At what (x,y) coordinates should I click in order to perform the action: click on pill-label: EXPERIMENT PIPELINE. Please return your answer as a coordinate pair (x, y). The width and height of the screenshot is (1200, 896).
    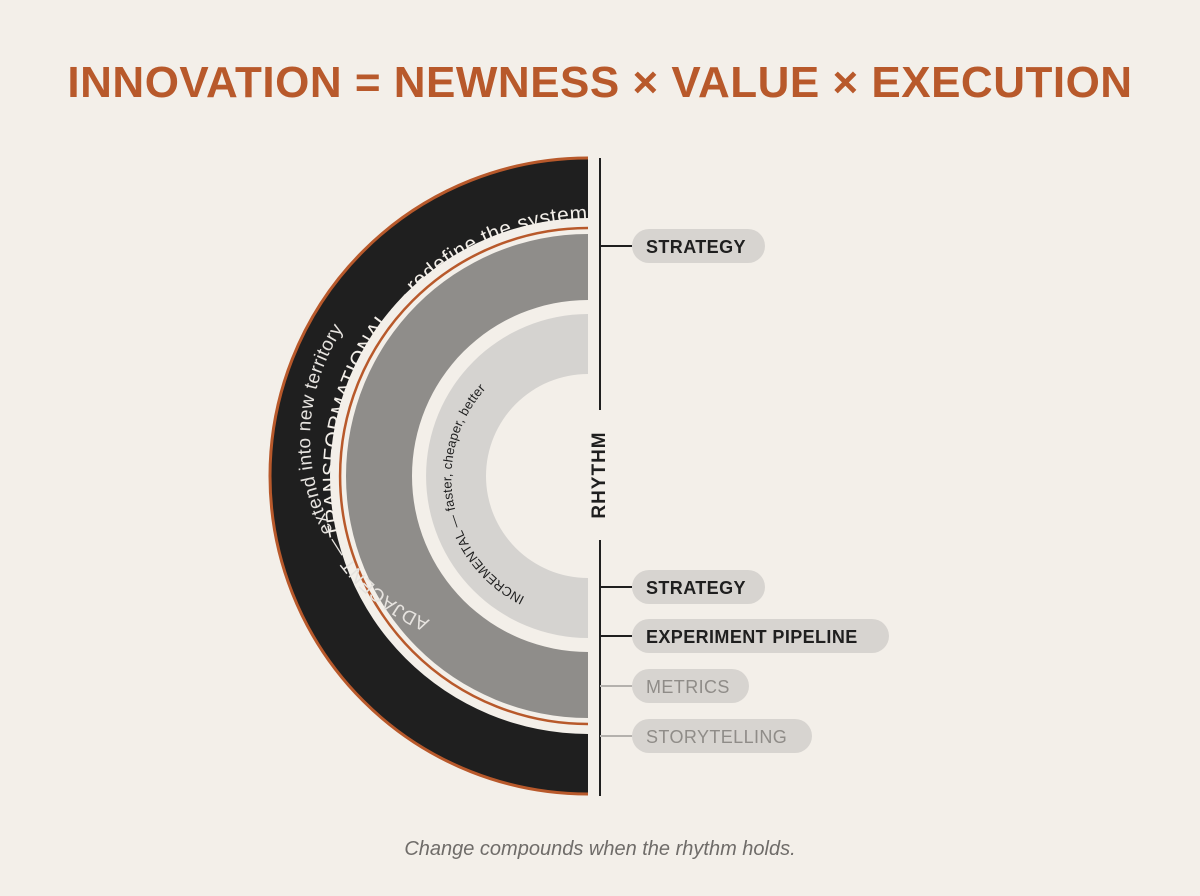
    Looking at the image, I should click on (752, 637).